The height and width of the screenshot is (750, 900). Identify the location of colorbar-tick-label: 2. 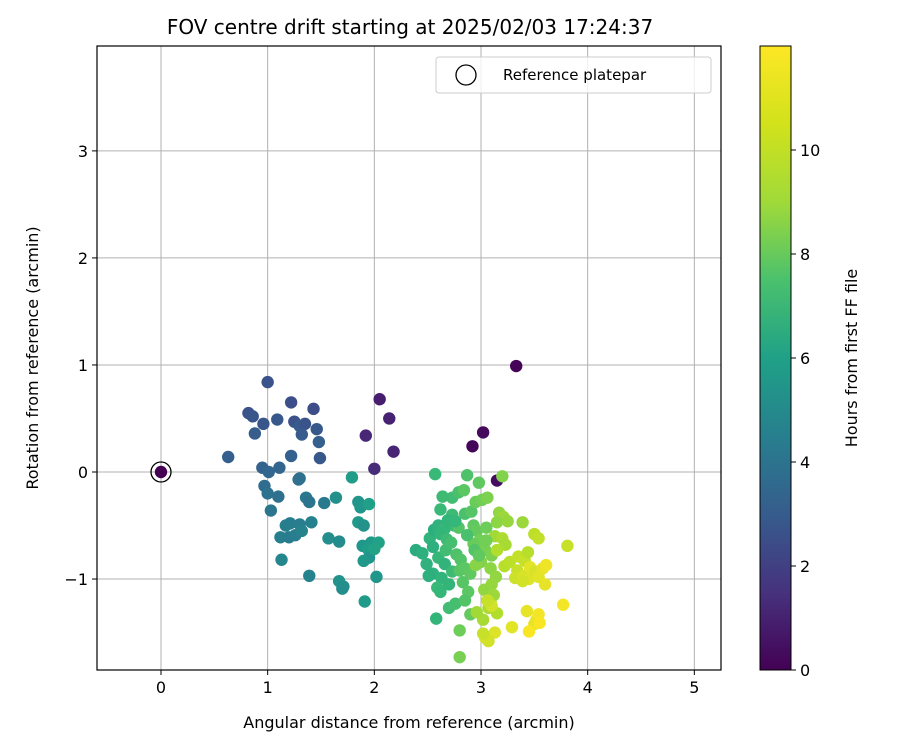
(805, 566).